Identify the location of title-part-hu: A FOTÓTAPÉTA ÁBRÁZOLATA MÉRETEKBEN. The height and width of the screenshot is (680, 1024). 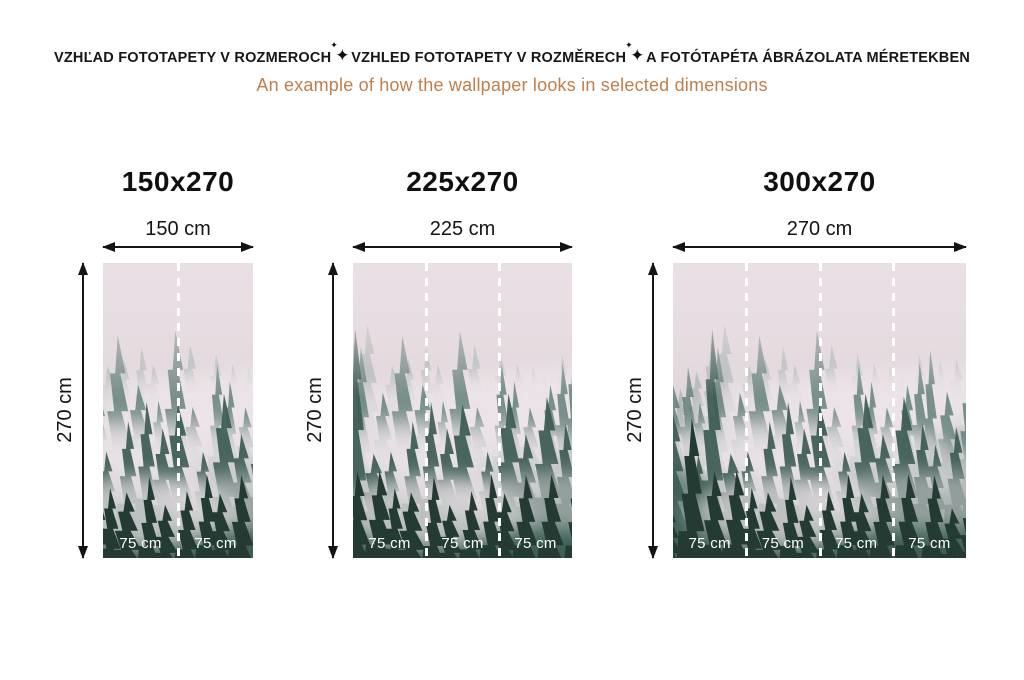
(808, 58).